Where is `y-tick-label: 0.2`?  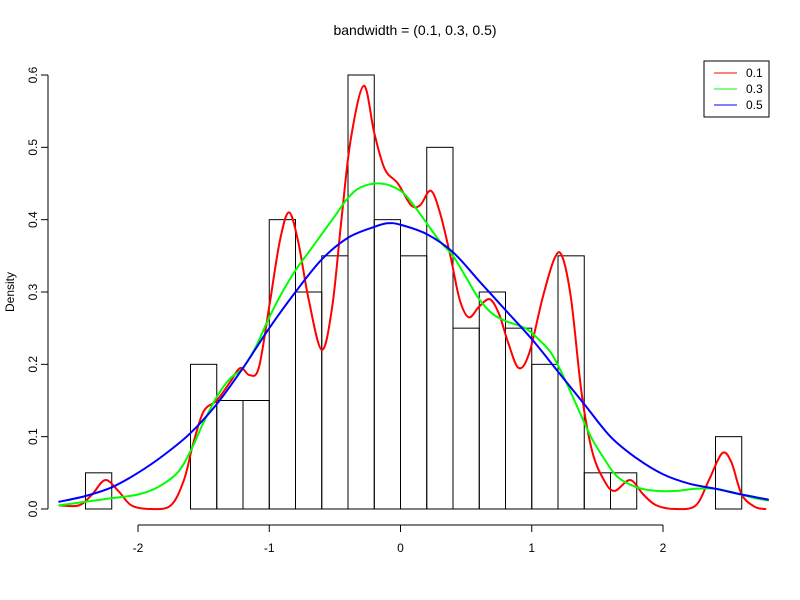
y-tick-label: 0.2 is located at coordinates (33, 364).